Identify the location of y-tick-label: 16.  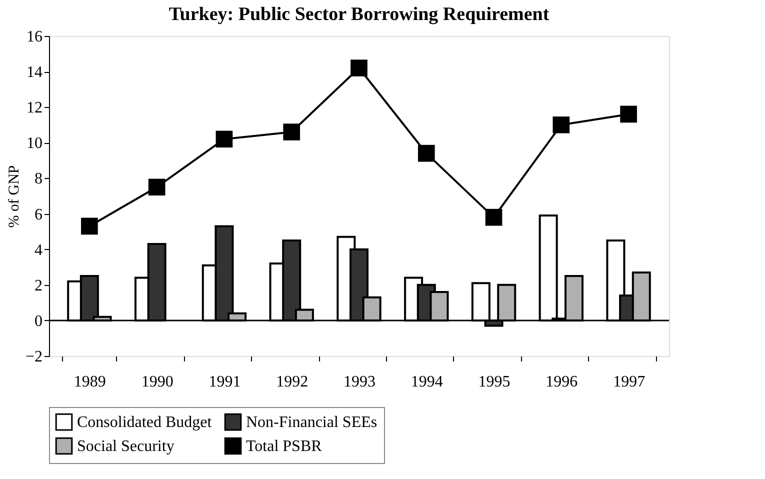
(34, 37).